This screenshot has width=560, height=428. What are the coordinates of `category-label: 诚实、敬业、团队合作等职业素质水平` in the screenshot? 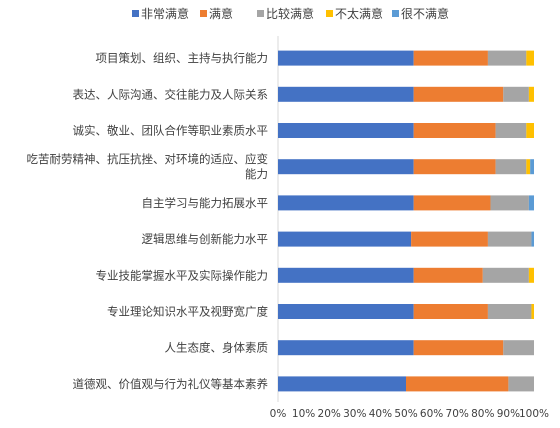 It's located at (171, 131).